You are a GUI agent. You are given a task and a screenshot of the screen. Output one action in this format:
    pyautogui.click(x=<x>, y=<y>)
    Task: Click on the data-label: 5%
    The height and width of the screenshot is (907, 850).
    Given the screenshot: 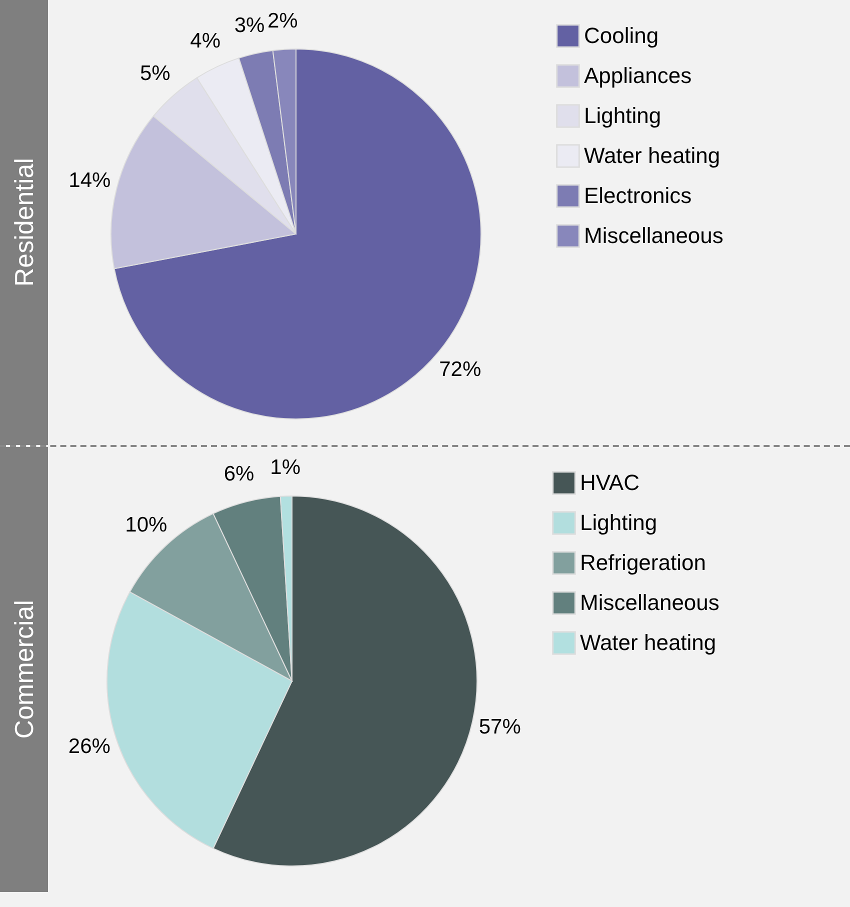 What is the action you would take?
    pyautogui.click(x=155, y=74)
    